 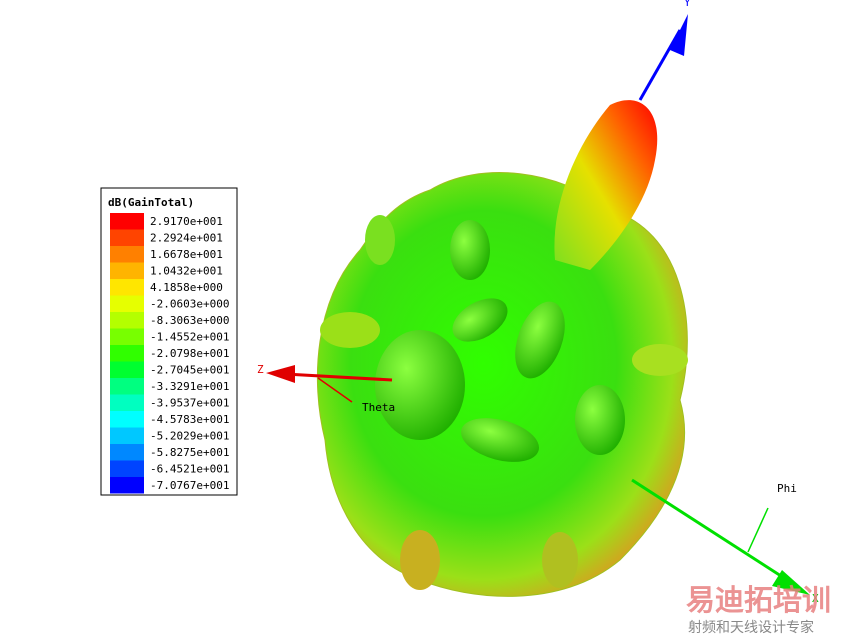 I want to click on z-arrow, so click(x=280, y=374).